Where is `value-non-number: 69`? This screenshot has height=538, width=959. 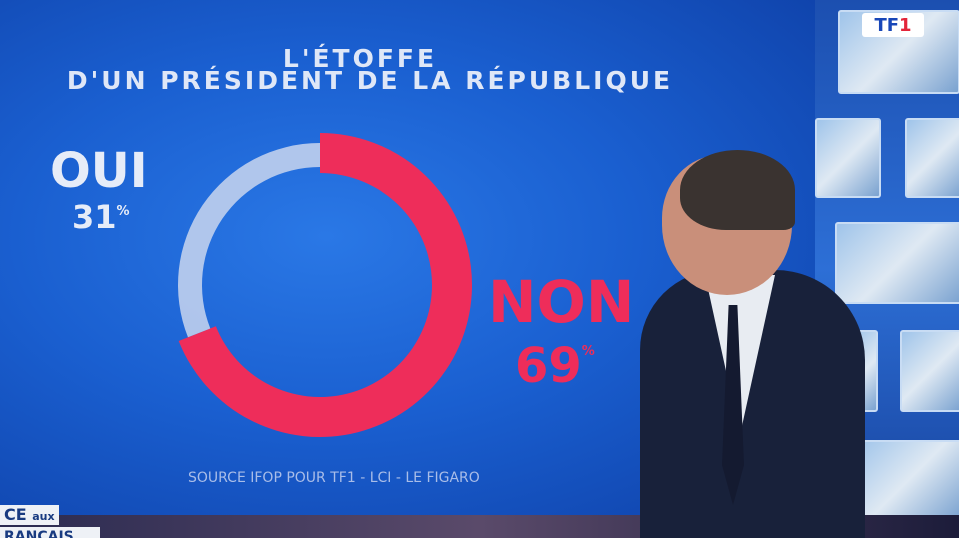 value-non-number: 69 is located at coordinates (548, 366).